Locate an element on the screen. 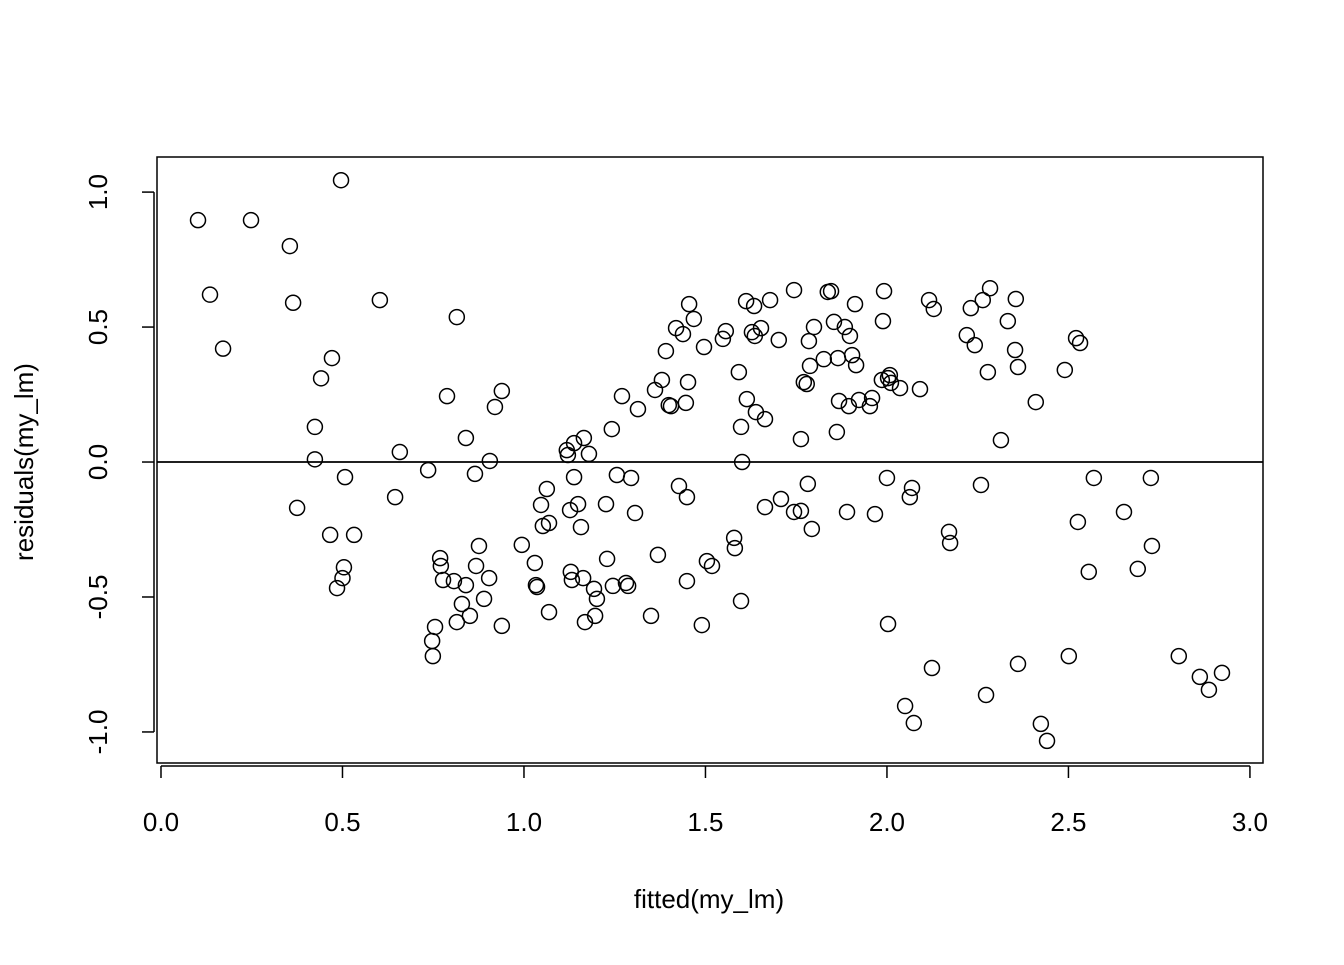 This screenshot has width=1344, height=965. y-tick-label: 0.5 is located at coordinates (98, 327).